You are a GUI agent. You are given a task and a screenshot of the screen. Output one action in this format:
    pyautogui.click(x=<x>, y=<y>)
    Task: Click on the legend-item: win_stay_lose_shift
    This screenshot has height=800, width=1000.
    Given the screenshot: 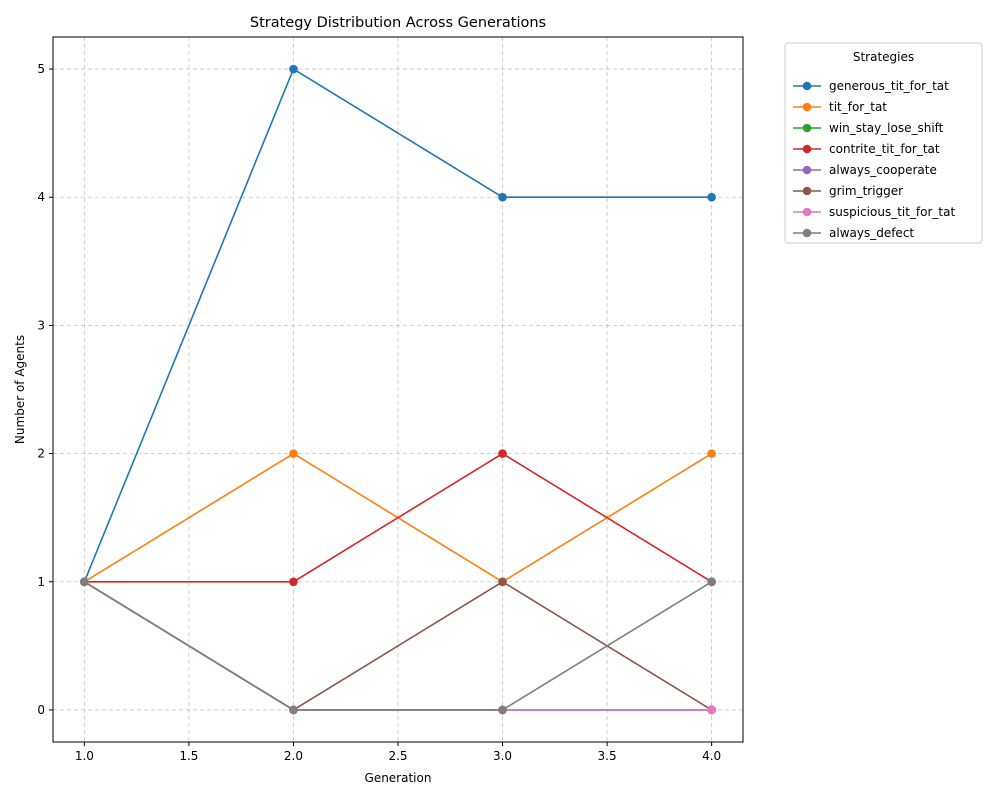 What is the action you would take?
    pyautogui.click(x=868, y=128)
    